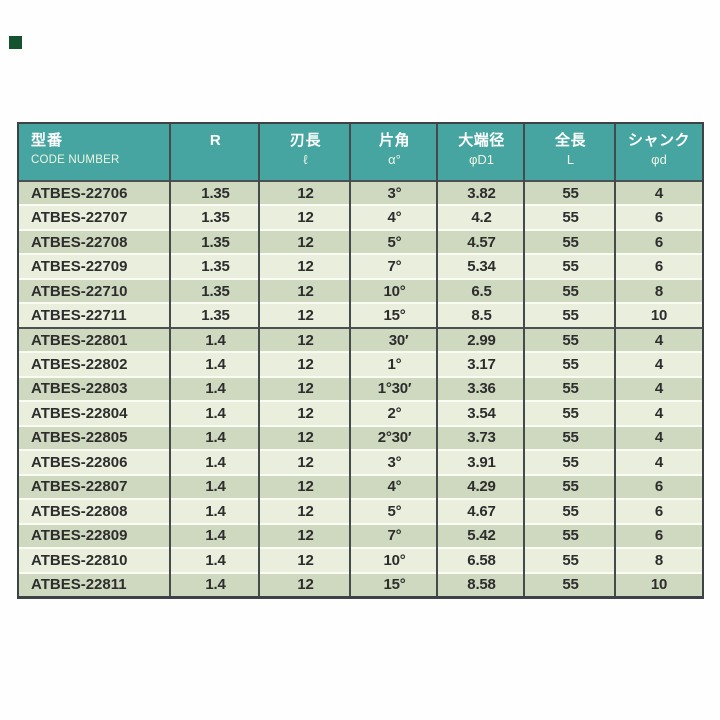 This screenshot has width=720, height=720. I want to click on code-number-cell: ATBES-22801, so click(79, 340).